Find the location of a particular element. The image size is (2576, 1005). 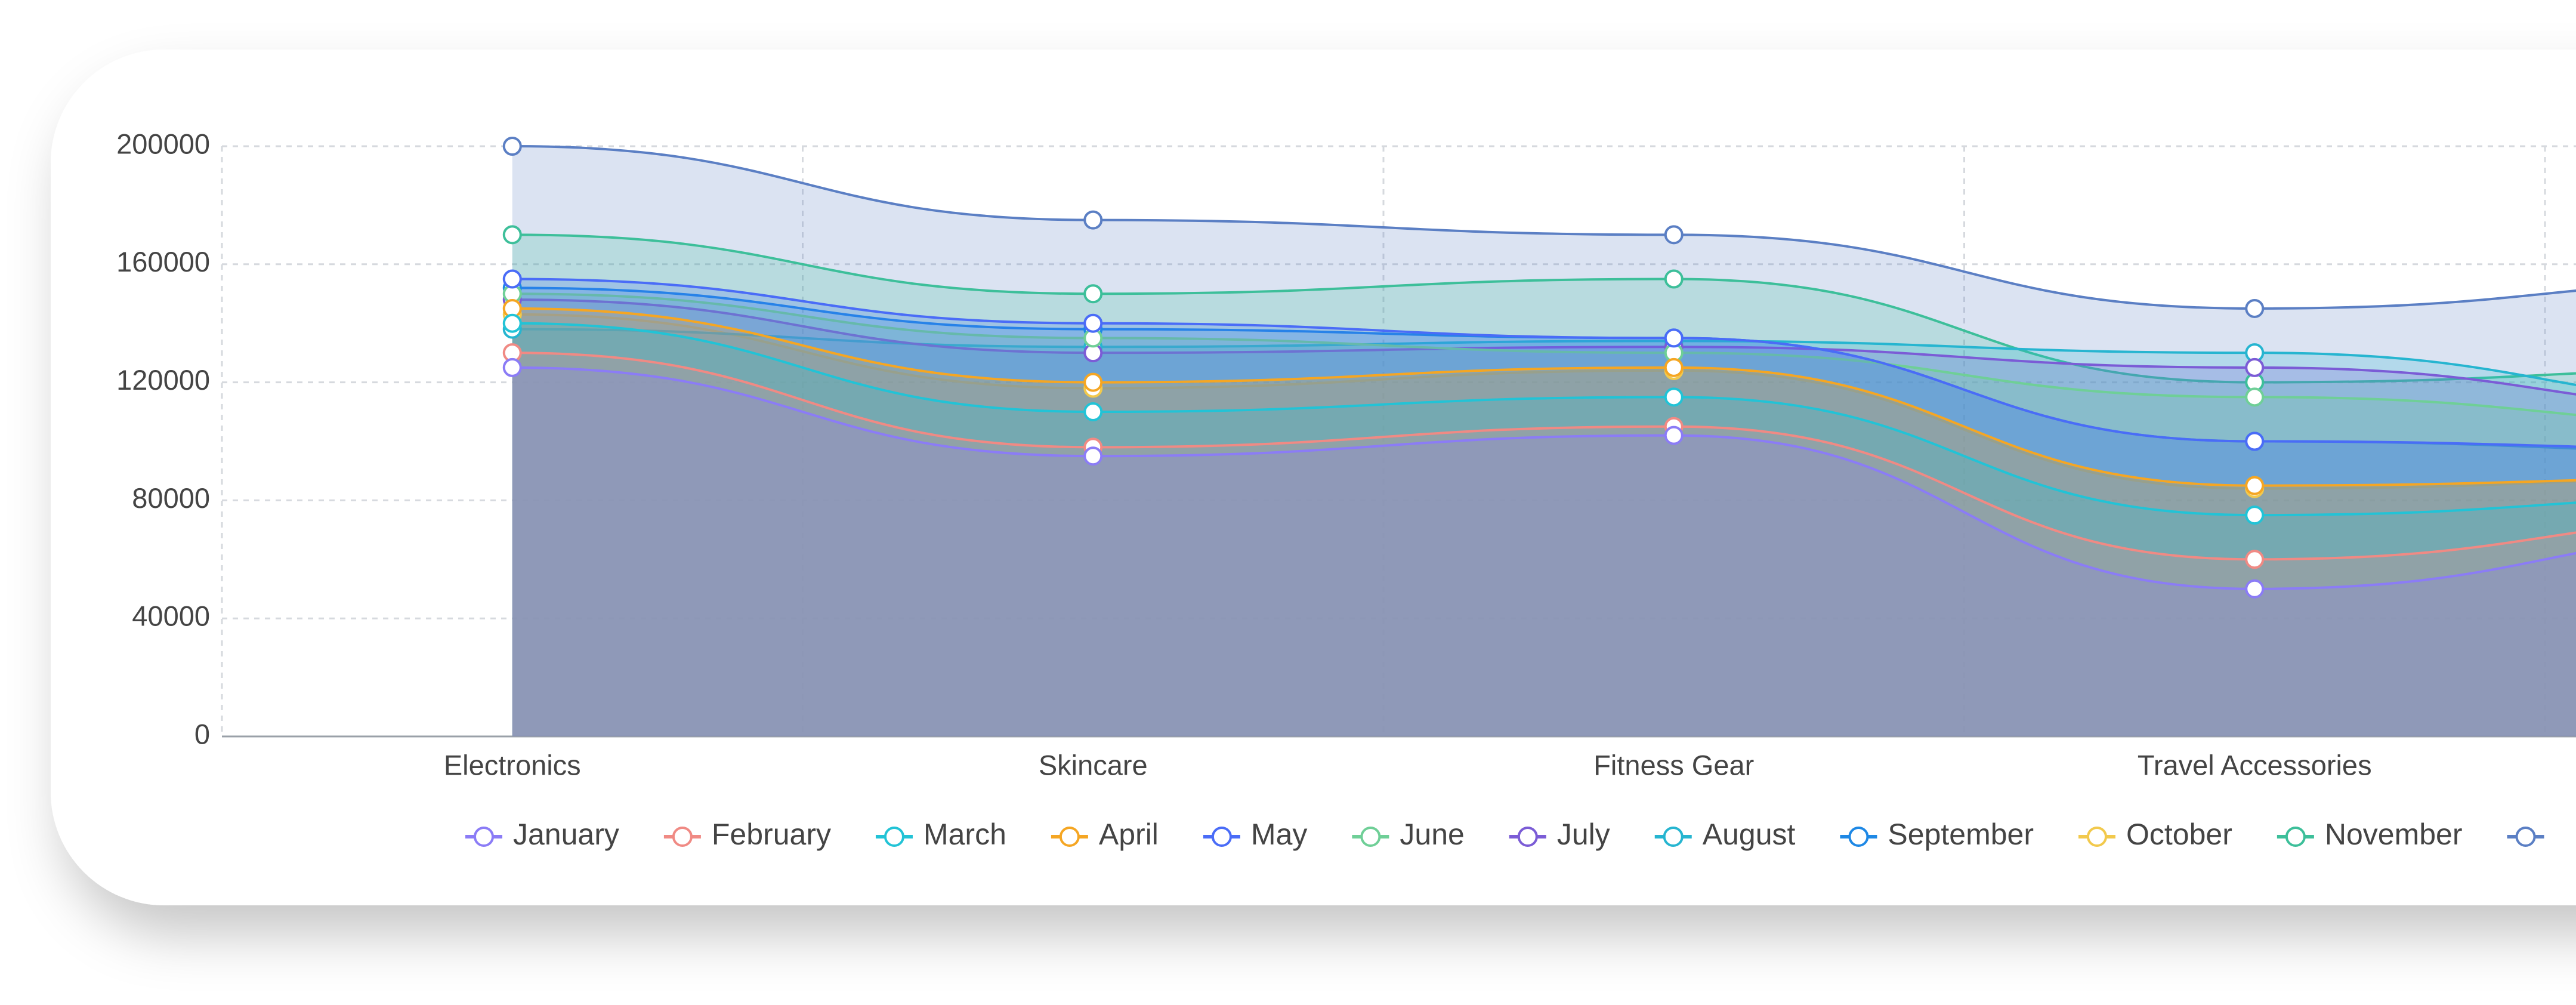

legend-item: August is located at coordinates (1725, 835).